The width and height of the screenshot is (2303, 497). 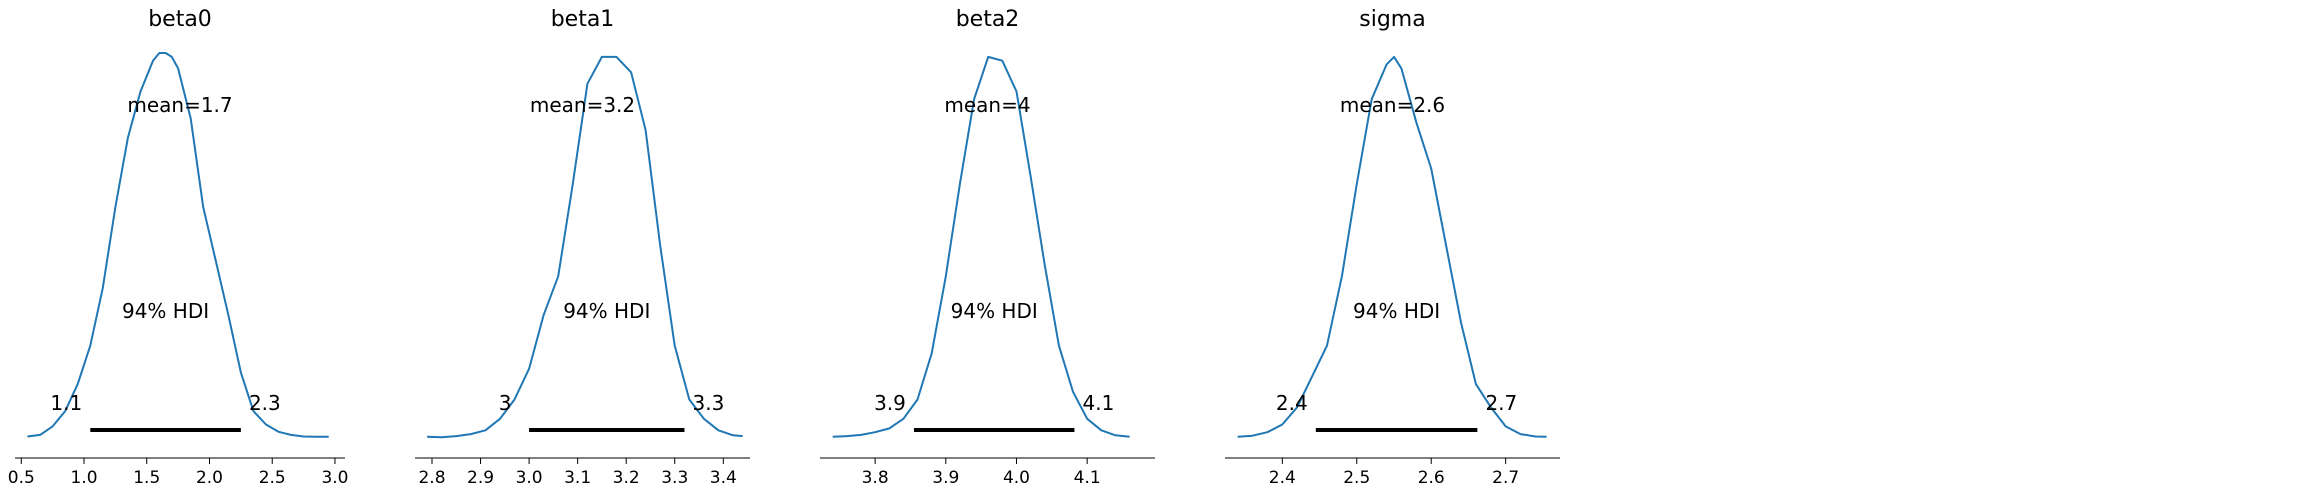 What do you see at coordinates (179, 105) in the screenshot?
I see `mean-label: mean=1.7` at bounding box center [179, 105].